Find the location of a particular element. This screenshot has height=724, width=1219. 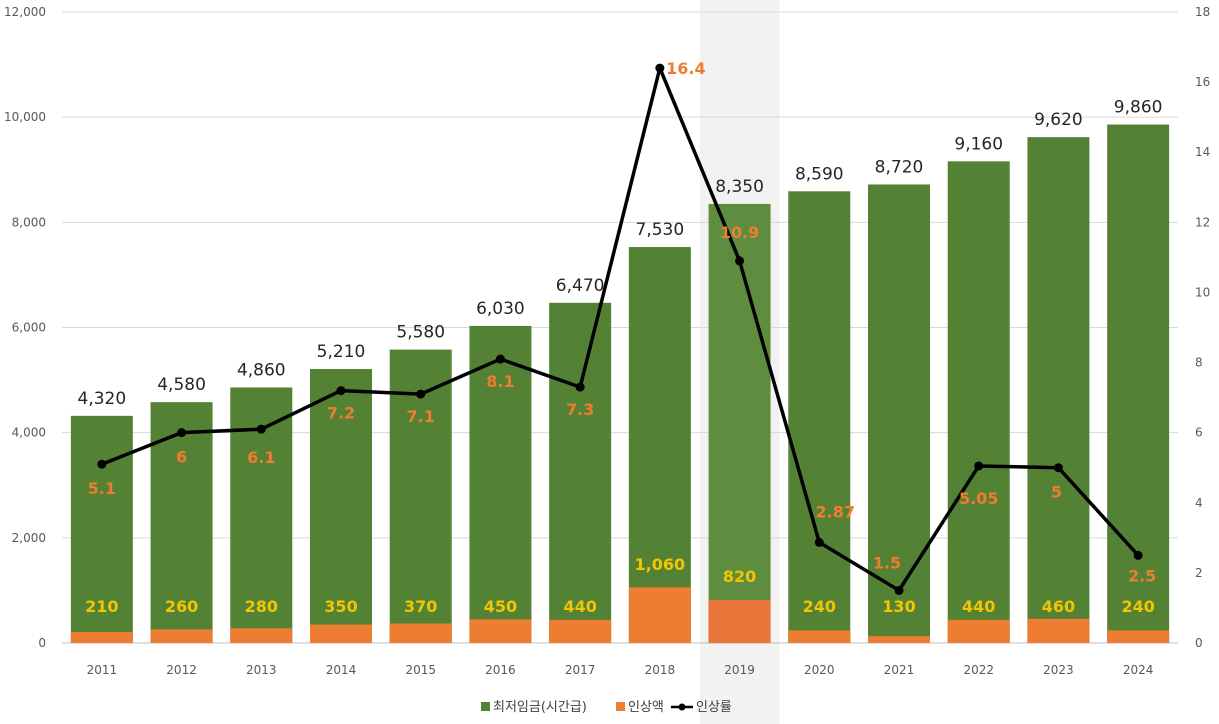

x-tick-label: 2018 is located at coordinates (660, 670).